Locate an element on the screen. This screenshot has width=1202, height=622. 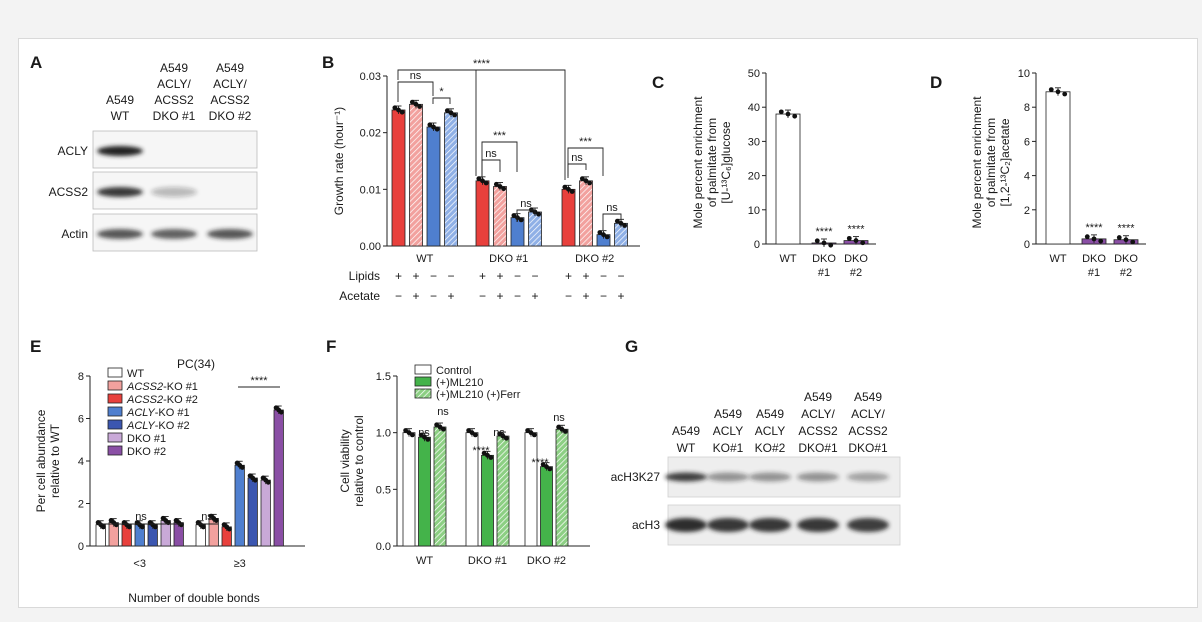
panel-d-y-tick-label: 0 is located at coordinates (1027, 245).